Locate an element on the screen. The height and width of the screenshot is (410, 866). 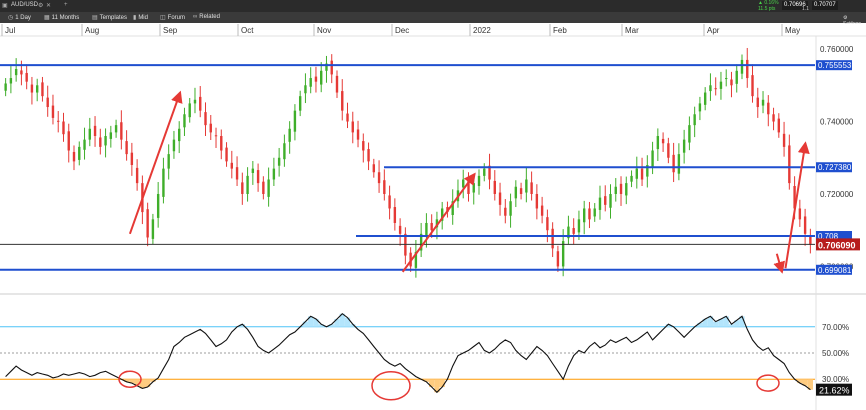
rsi-highlight-circle is located at coordinates (391, 385).